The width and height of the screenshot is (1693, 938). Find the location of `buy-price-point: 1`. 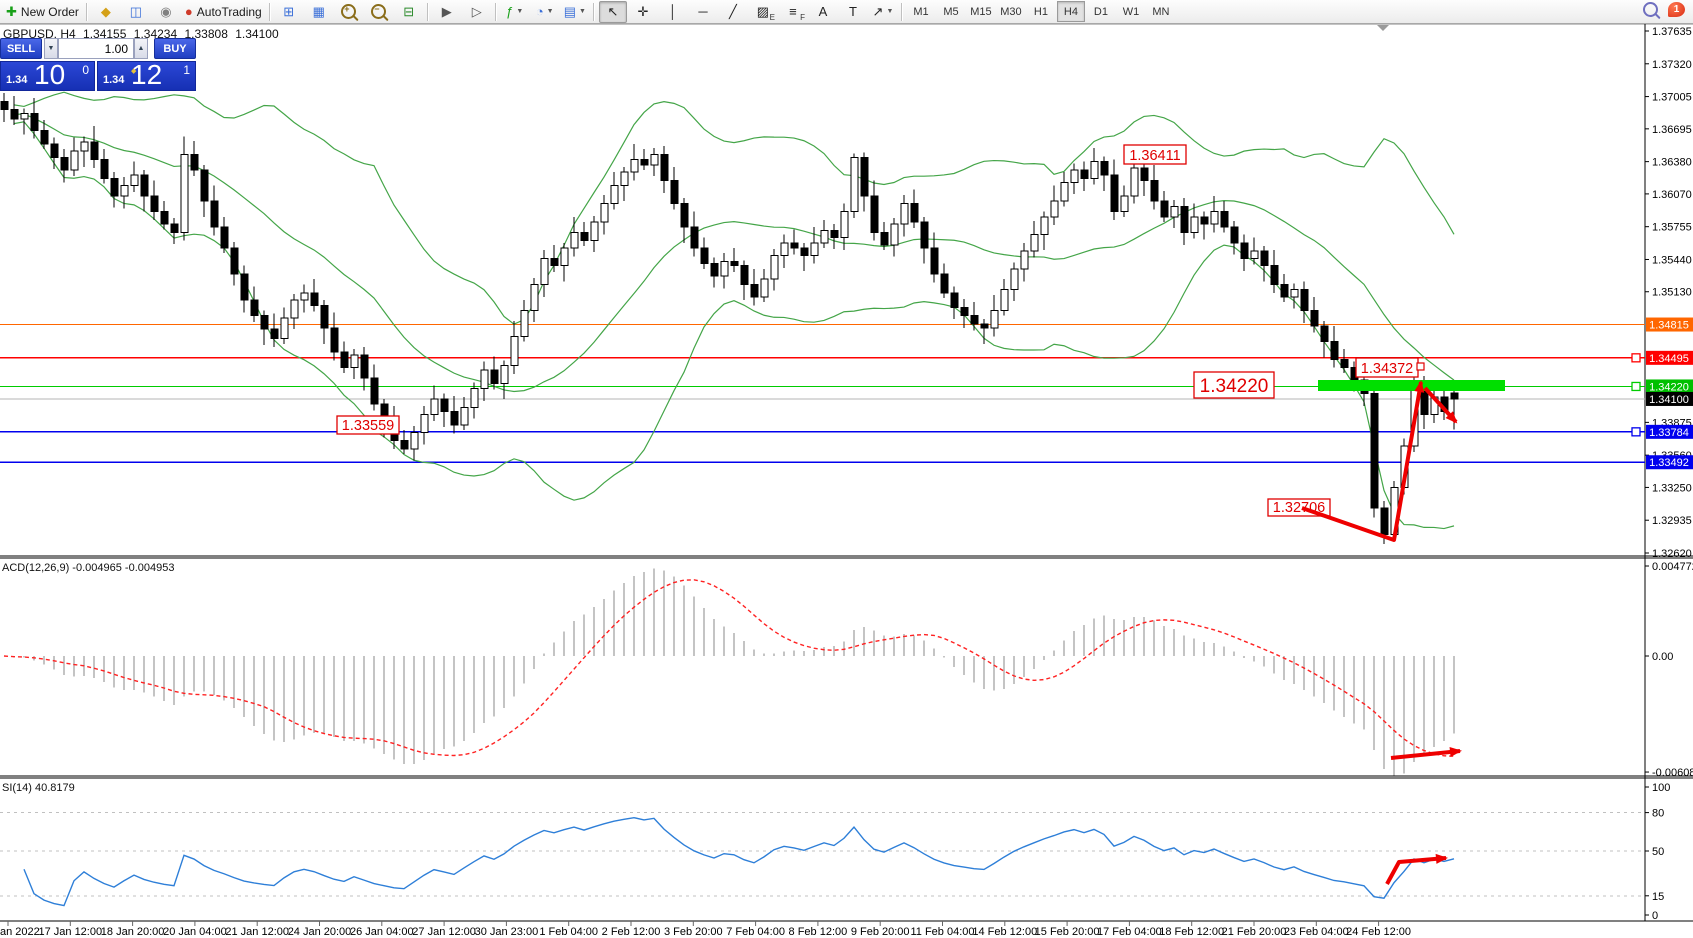

buy-price-point: 1 is located at coordinates (186, 70).